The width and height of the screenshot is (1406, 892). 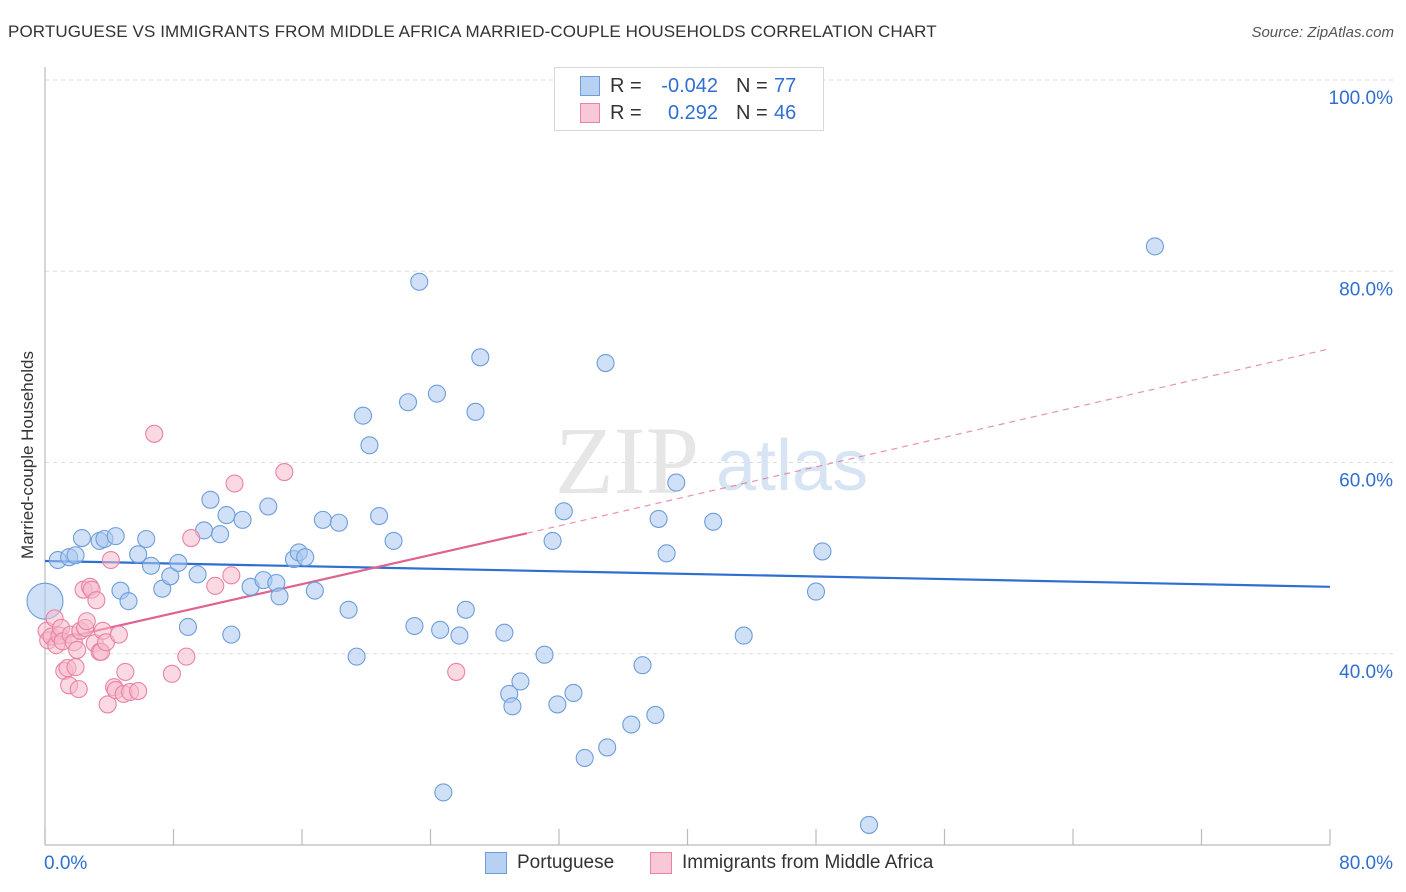 I want to click on x-tick-label: 80.0%, so click(x=1366, y=863).